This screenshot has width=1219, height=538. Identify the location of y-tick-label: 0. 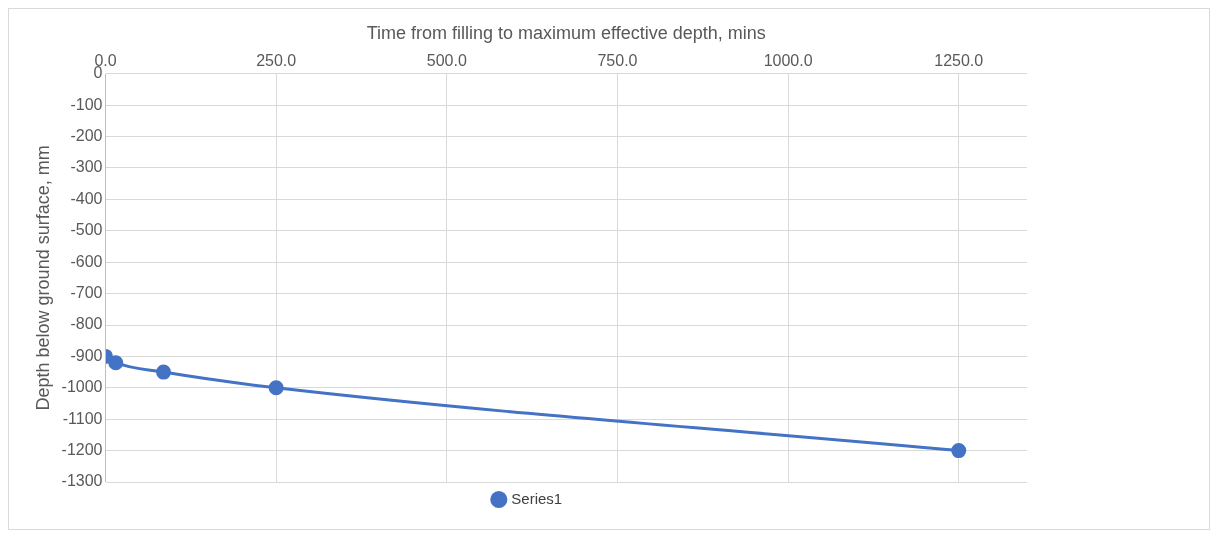
(98, 73).